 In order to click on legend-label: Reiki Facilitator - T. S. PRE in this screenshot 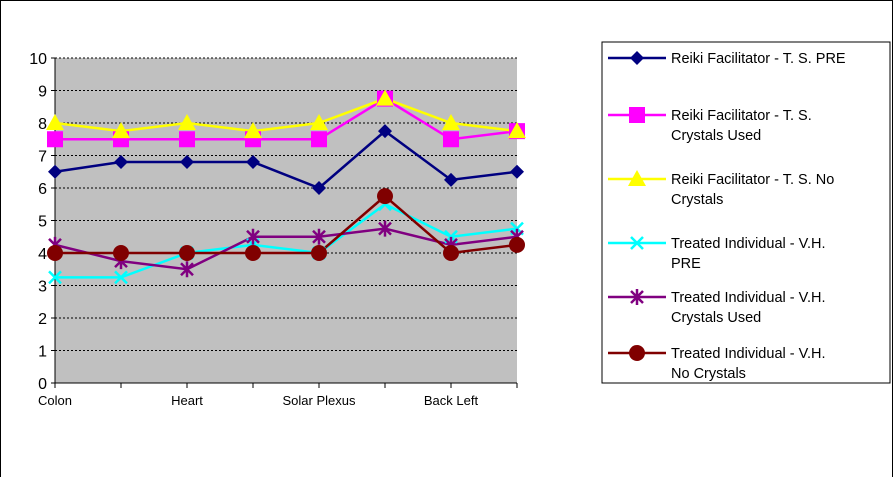, I will do `click(758, 59)`.